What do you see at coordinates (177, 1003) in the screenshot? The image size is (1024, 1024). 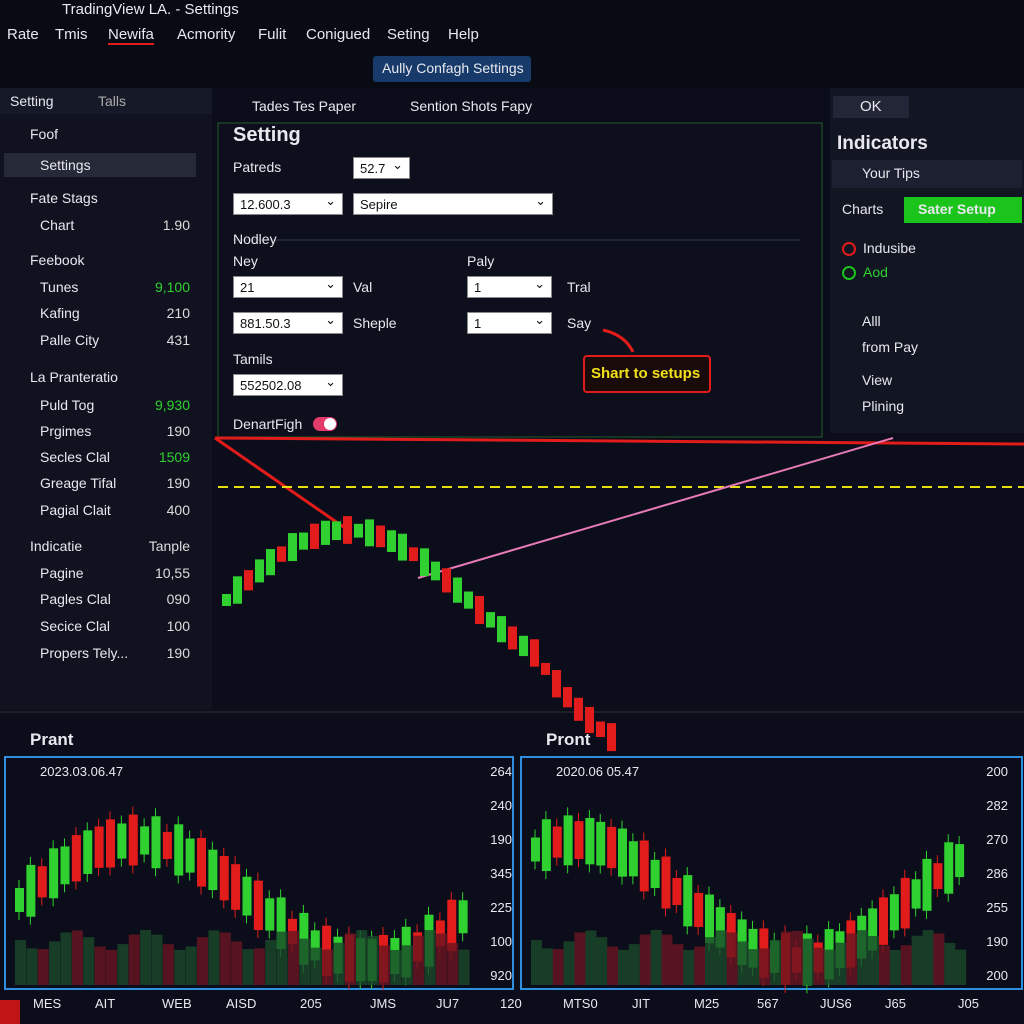 I see `x-label: WEB` at bounding box center [177, 1003].